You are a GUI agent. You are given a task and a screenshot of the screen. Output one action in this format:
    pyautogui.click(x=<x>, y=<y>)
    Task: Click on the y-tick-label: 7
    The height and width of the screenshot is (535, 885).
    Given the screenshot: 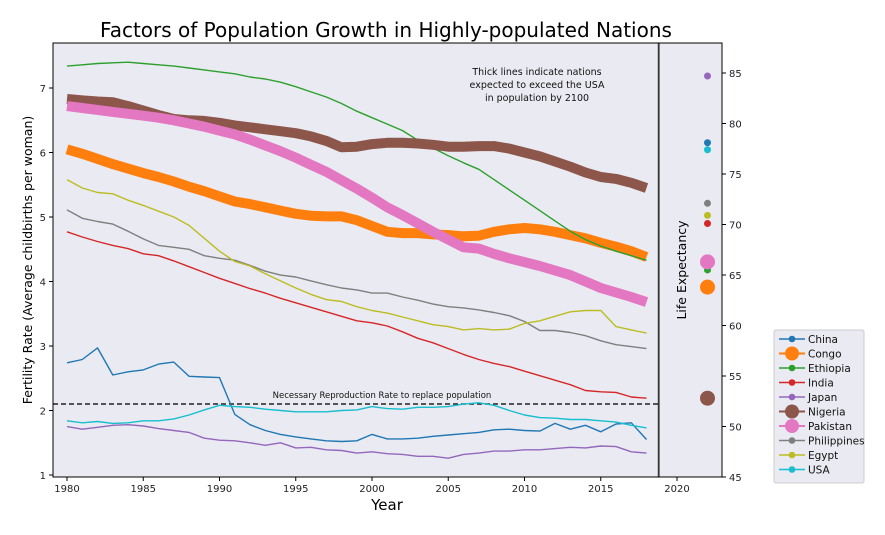 What is the action you would take?
    pyautogui.click(x=43, y=89)
    